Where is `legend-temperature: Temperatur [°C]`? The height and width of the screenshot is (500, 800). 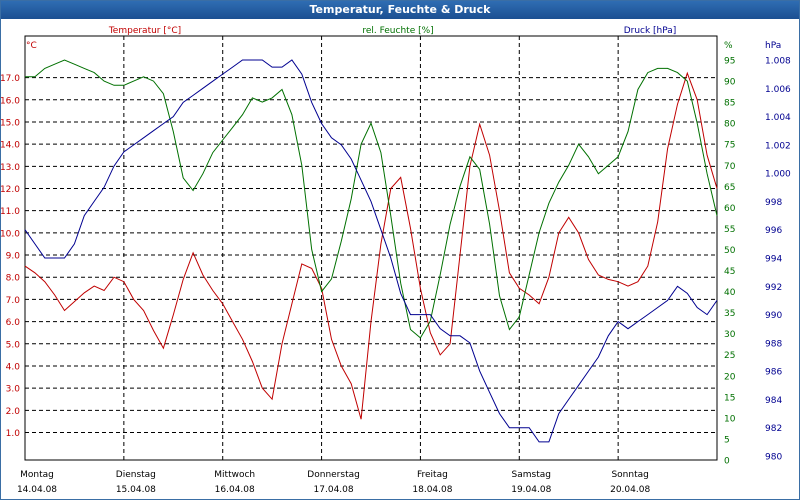
legend-temperature: Temperatur [°C] is located at coordinates (144, 31).